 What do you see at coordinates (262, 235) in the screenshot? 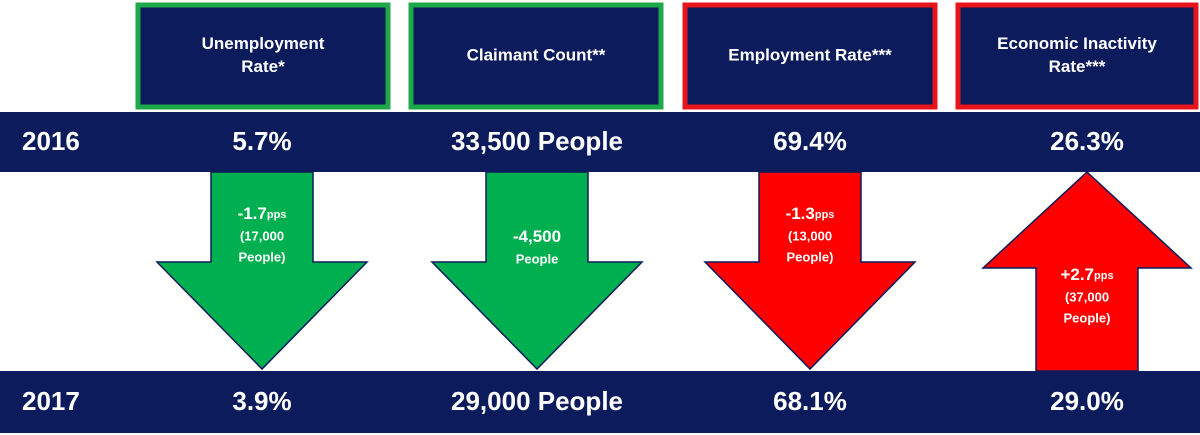
I see `change-detail: (17,000` at bounding box center [262, 235].